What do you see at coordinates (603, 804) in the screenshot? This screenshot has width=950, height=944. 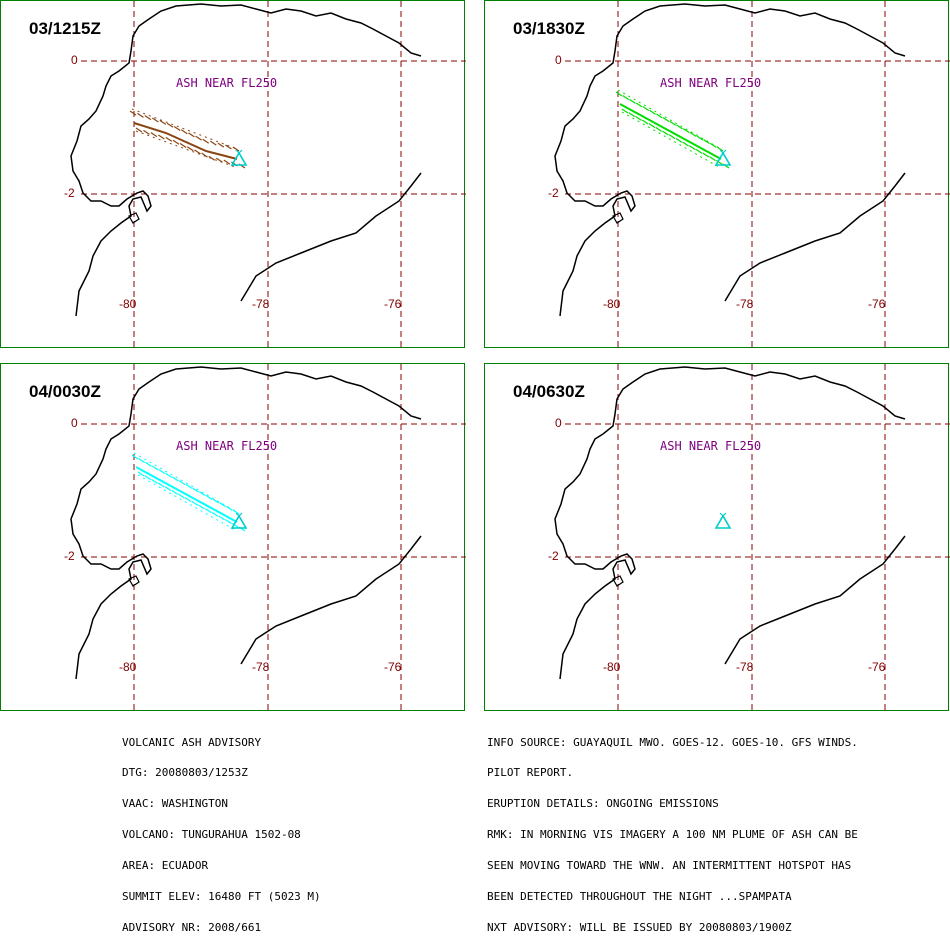 I see `advisory-line: ERUPTION DETAILS: ONGOING EMISSIONS` at bounding box center [603, 804].